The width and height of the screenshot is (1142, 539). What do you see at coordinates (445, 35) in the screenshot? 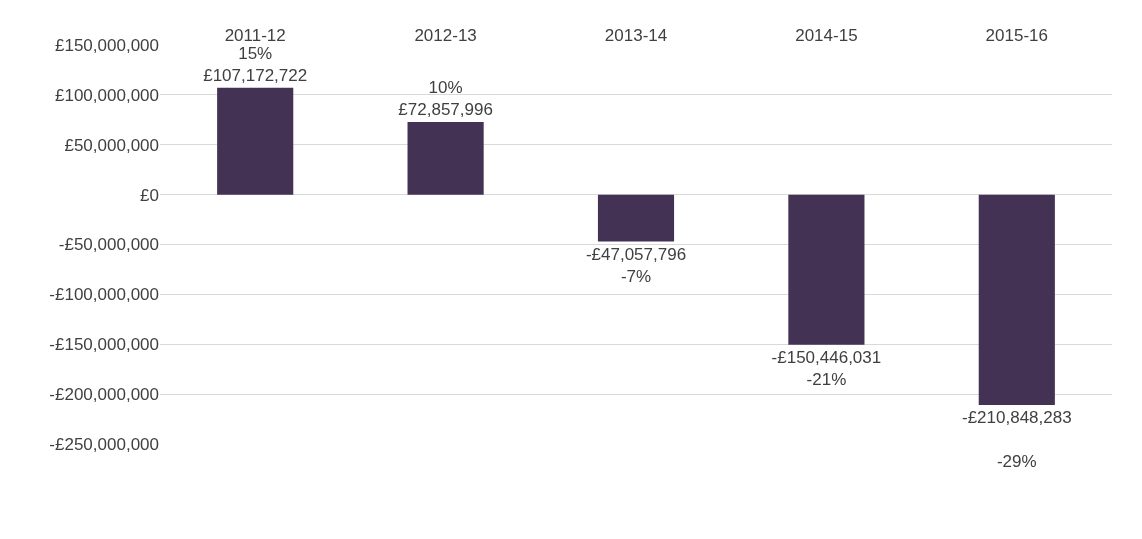
I see `x-tick-label: 2012-13` at bounding box center [445, 35].